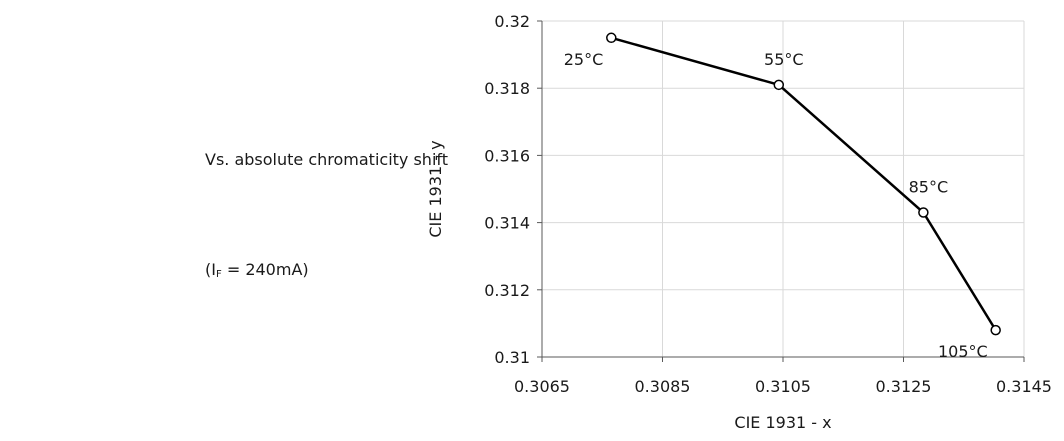 The image size is (1064, 441). I want to click on x-tick-label: 0.3085, so click(663, 386).